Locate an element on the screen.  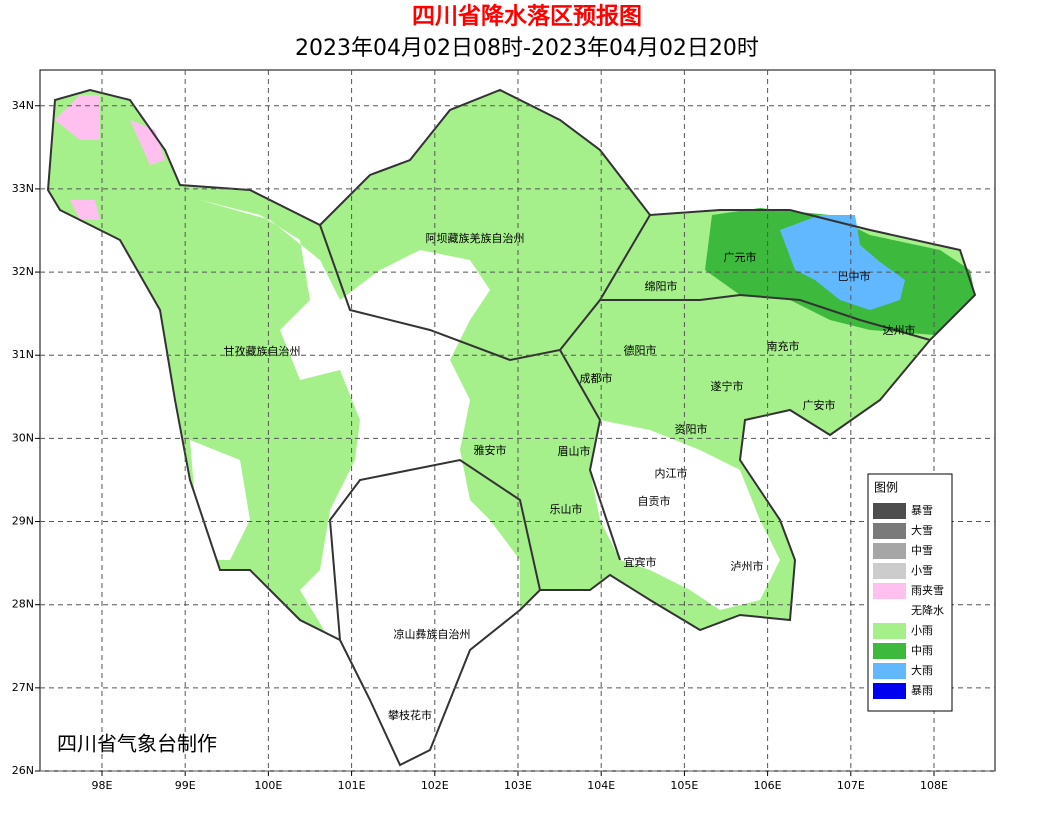
region-label: 乐山市 is located at coordinates (566, 509).